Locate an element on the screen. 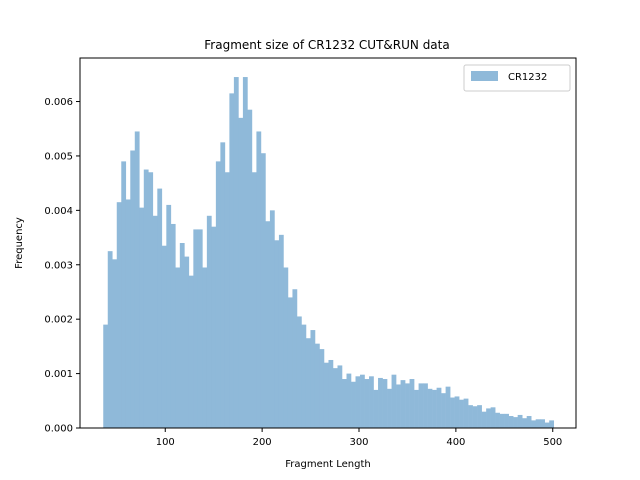  y-tick-label: 0.006 is located at coordinates (58, 102).